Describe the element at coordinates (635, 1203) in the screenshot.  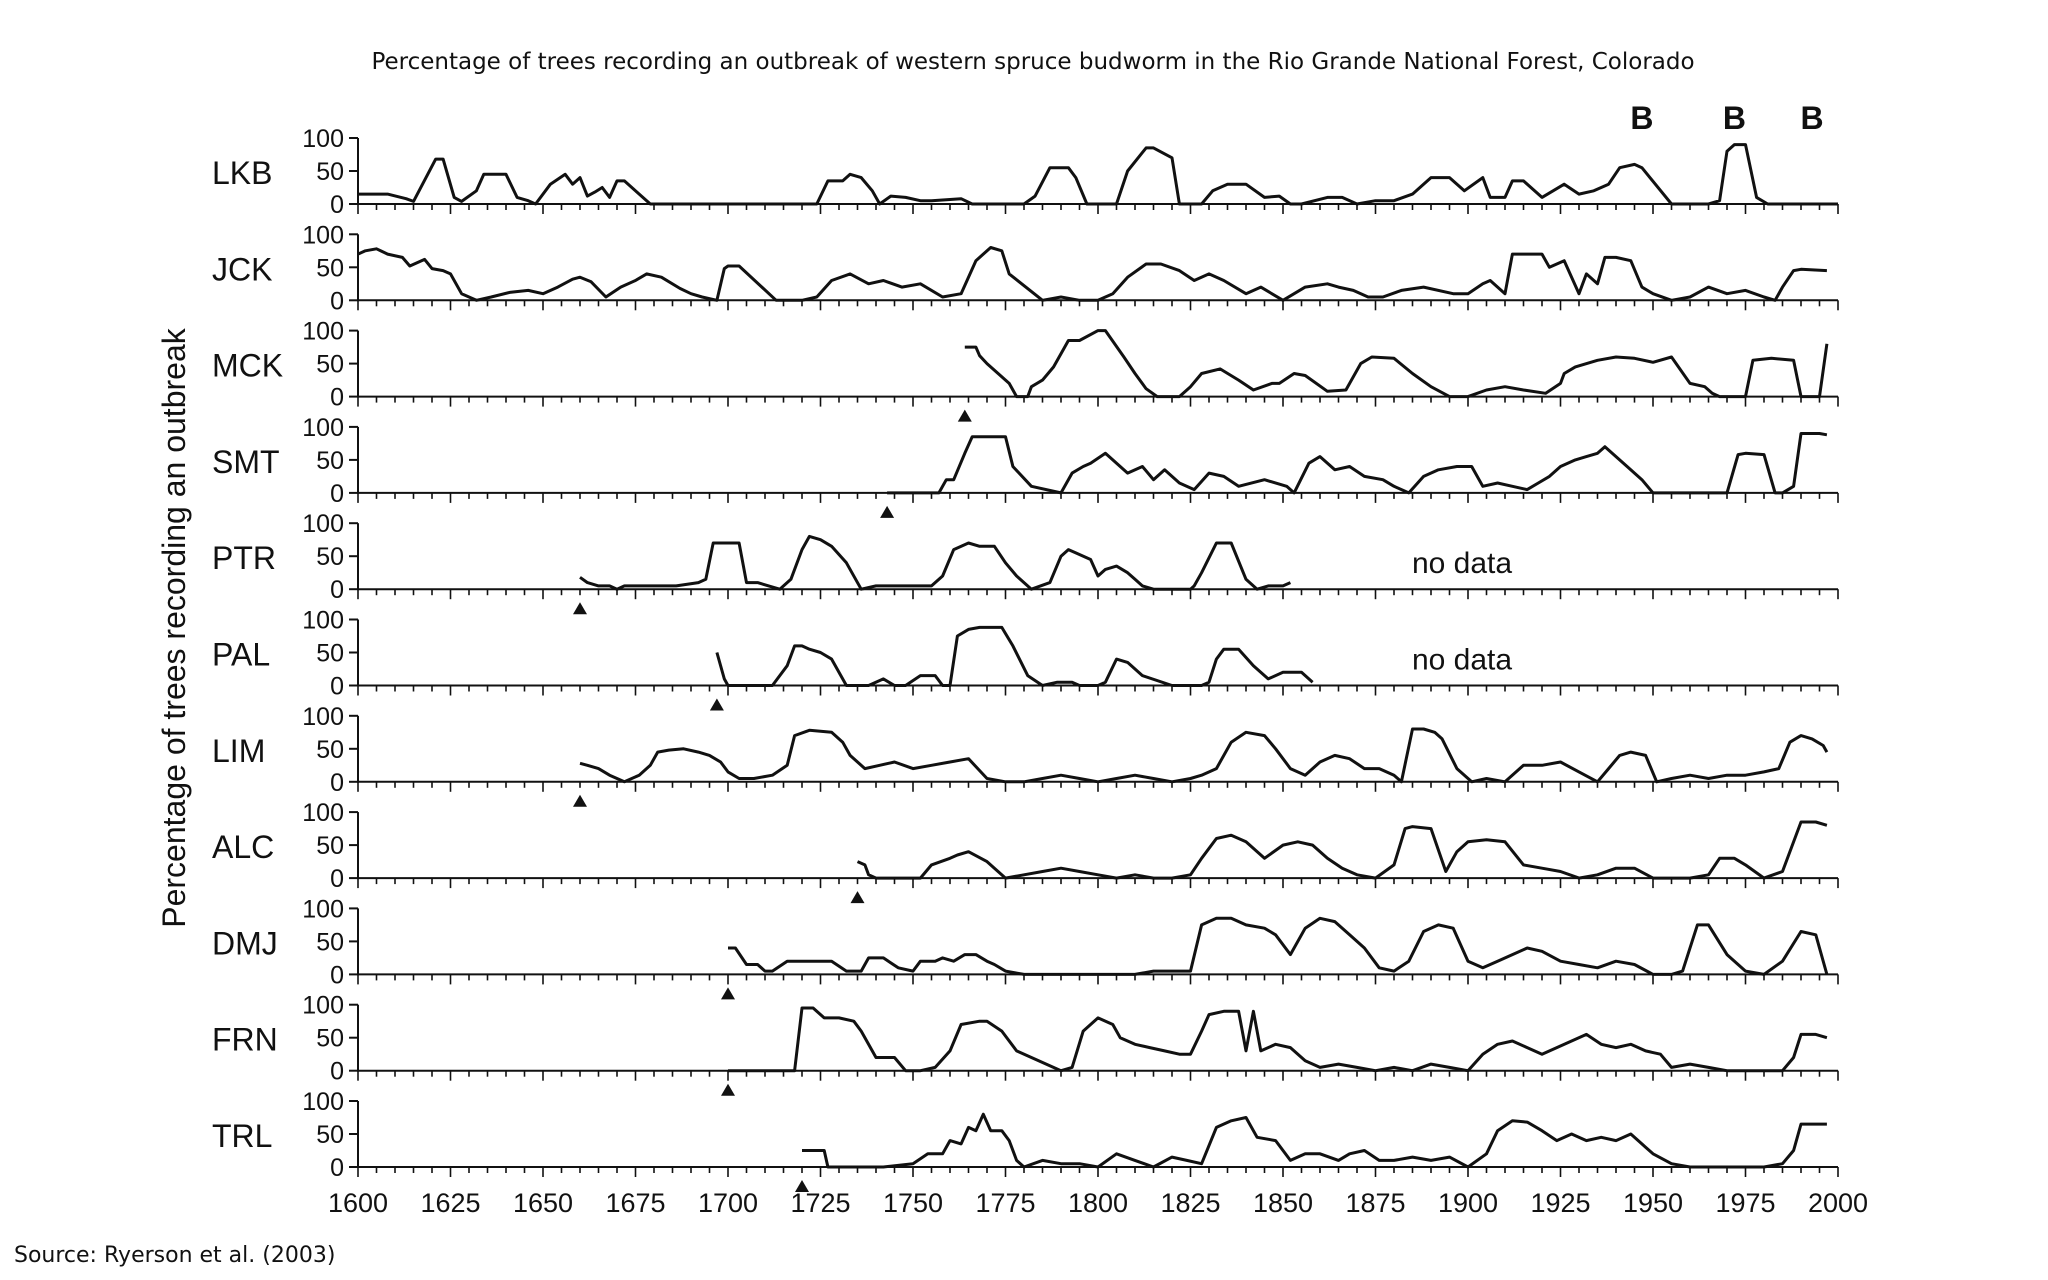
I see `x-tick-label: 1675` at that location.